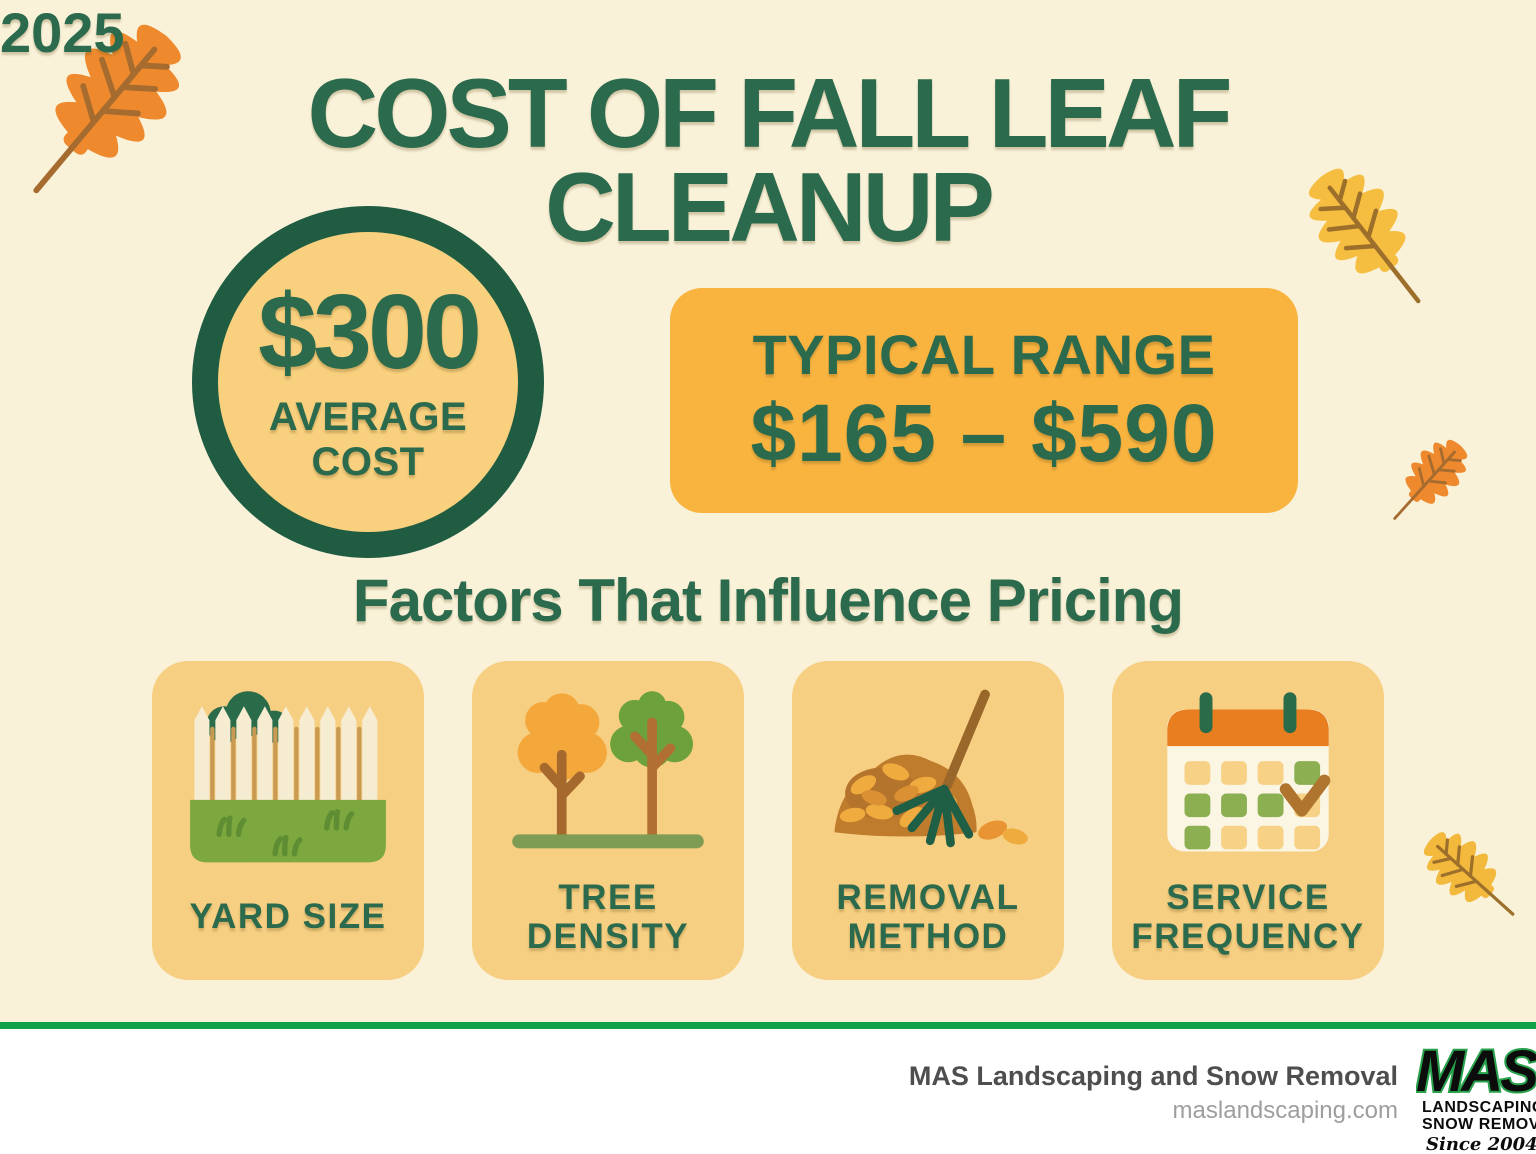 This screenshot has height=1154, width=1536. Describe the element at coordinates (928, 916) in the screenshot. I see `factor-label: REMOVAL METHOD` at that location.